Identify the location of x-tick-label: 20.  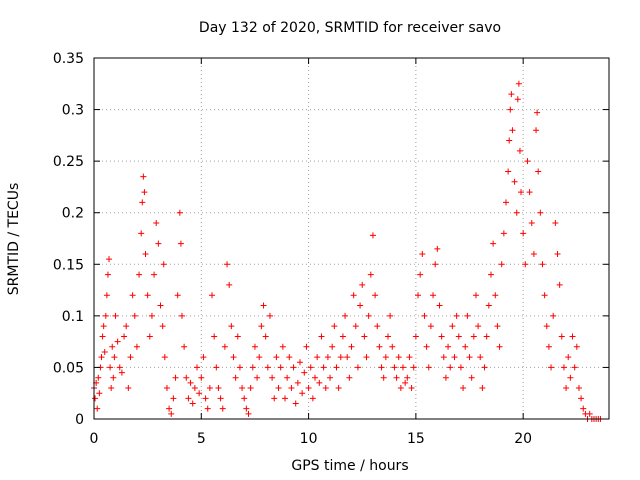
(523, 439).